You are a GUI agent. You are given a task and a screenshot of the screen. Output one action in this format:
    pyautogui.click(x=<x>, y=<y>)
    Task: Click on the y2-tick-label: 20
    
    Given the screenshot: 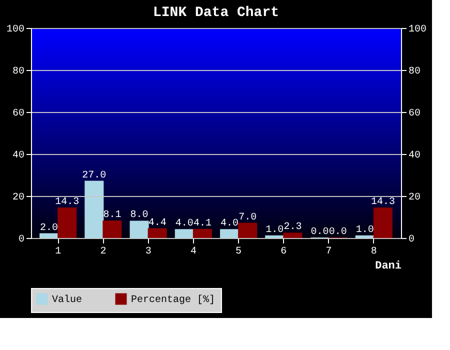 What is the action you would take?
    pyautogui.click(x=414, y=198)
    